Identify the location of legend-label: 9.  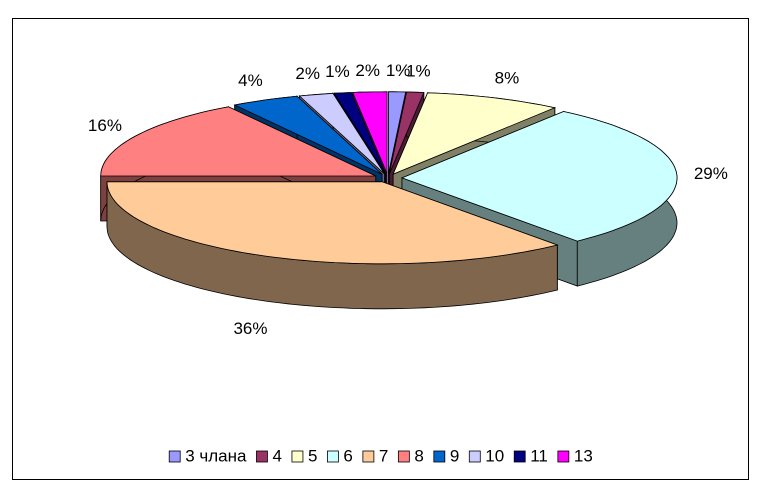
(454, 455).